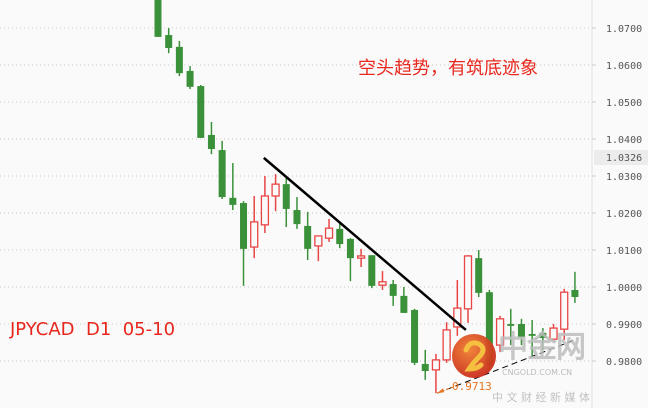 Image resolution: width=648 pixels, height=408 pixels. Describe the element at coordinates (472, 386) in the screenshot. I see `low-price-label: 0.9713` at that location.